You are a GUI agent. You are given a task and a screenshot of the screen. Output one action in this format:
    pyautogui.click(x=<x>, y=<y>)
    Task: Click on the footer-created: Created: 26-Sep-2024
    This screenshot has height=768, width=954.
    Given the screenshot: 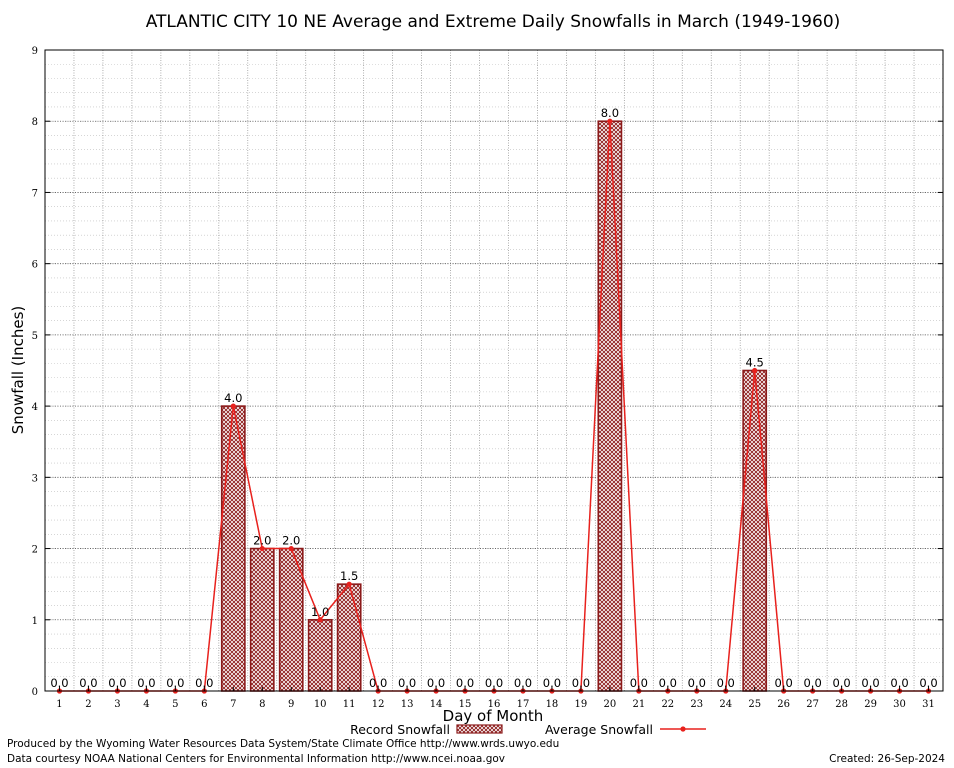 What is the action you would take?
    pyautogui.click(x=887, y=759)
    